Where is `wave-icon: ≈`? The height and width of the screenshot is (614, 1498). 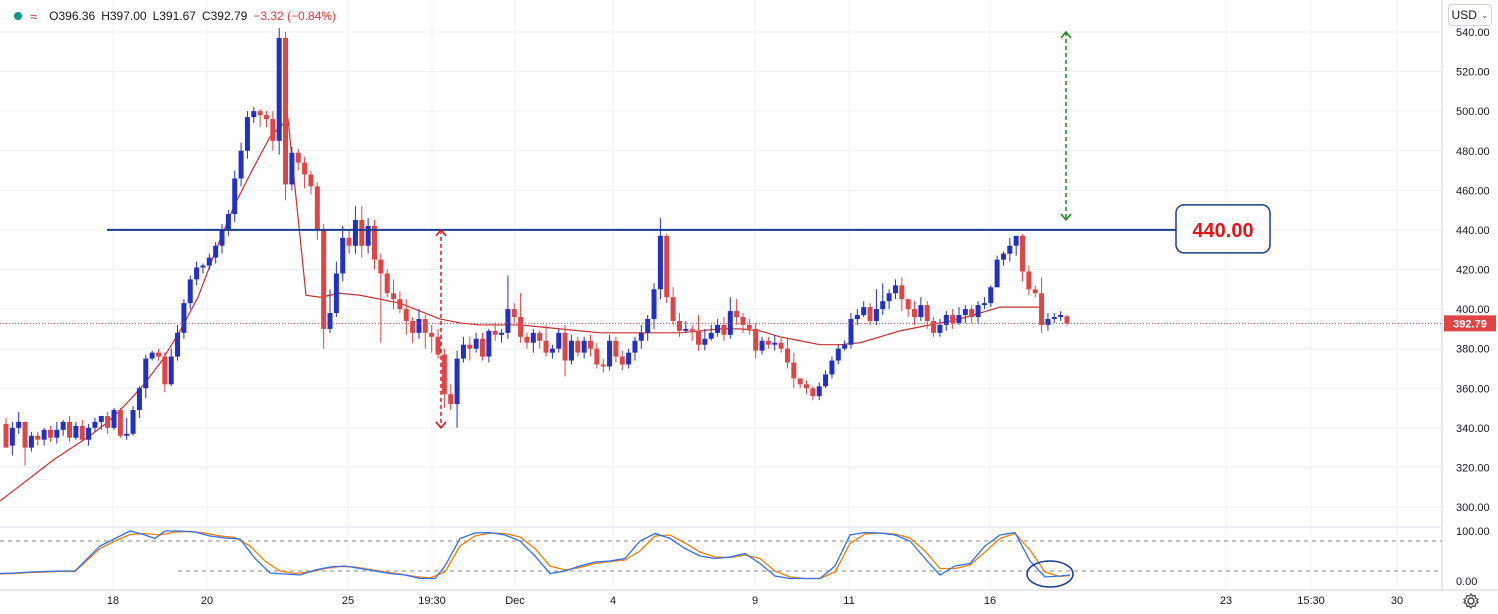
wave-icon: ≈ is located at coordinates (34, 16).